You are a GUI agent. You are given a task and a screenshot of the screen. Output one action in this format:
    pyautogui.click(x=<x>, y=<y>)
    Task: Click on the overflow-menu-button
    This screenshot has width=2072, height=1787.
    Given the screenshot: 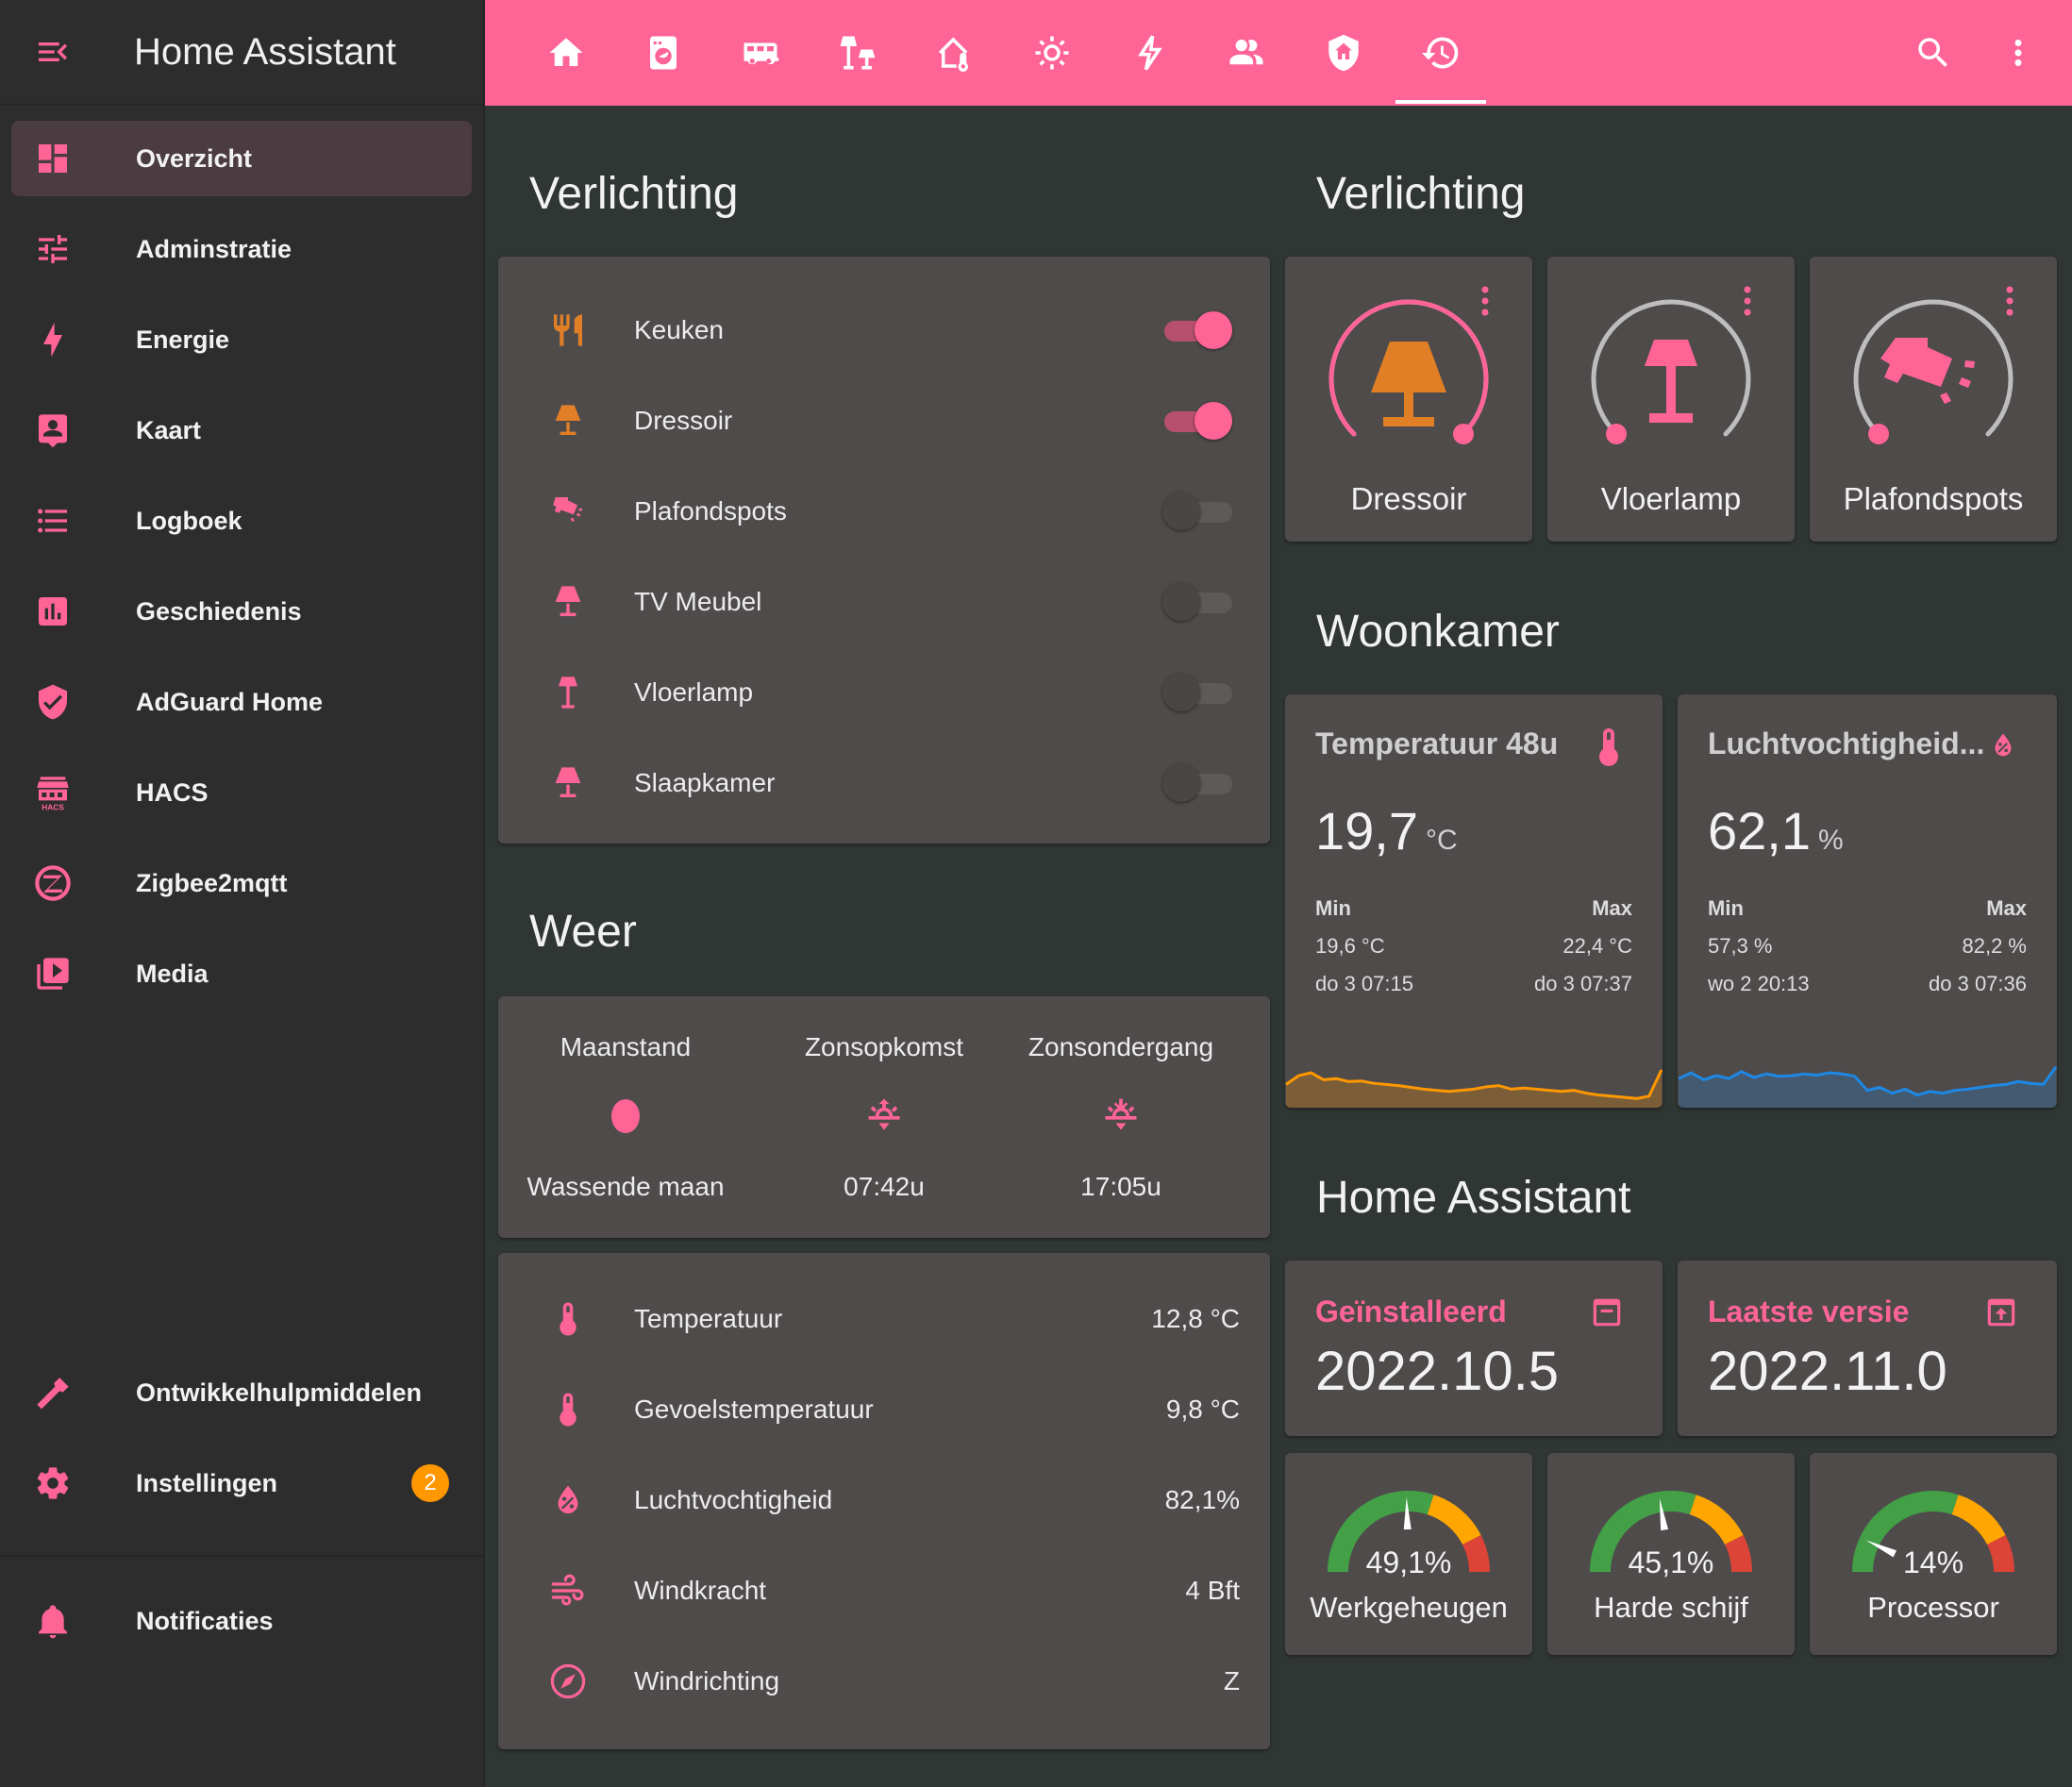 What is the action you would take?
    pyautogui.click(x=2019, y=53)
    